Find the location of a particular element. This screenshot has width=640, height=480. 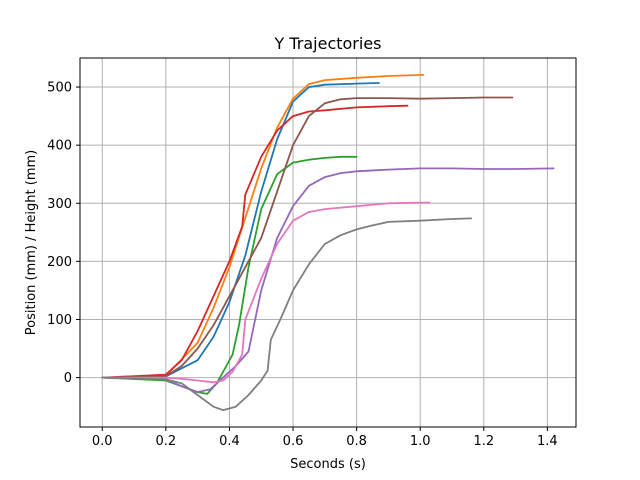

y-tick-label: 200 is located at coordinates (59, 262).